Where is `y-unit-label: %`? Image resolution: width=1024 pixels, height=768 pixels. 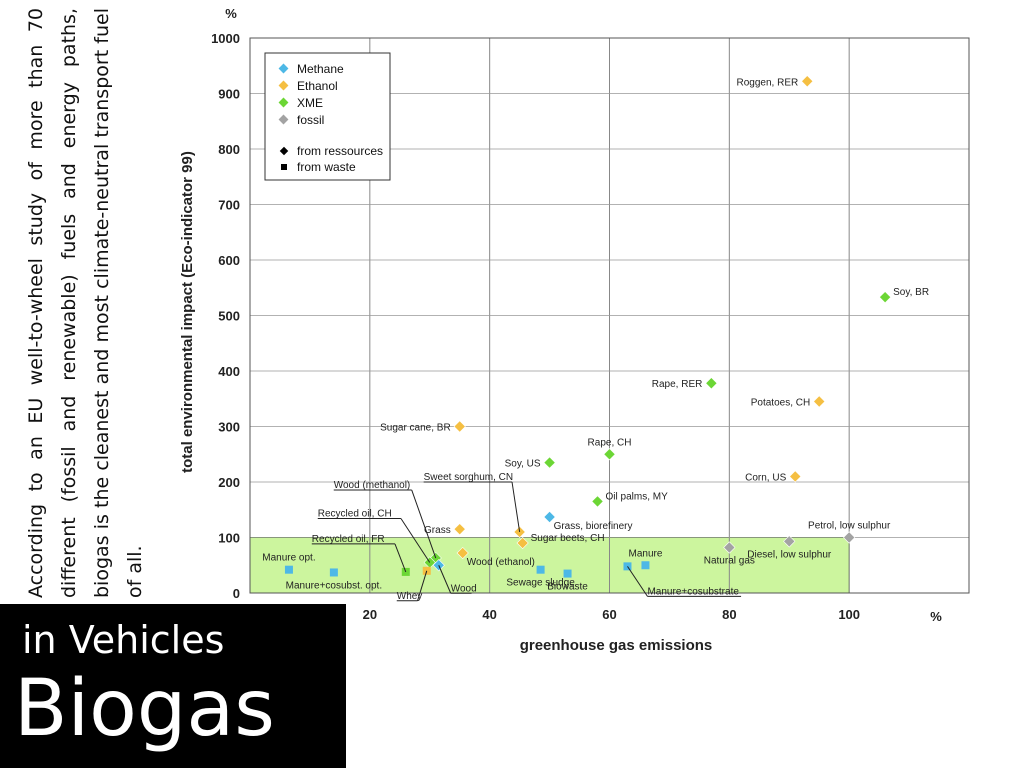
y-unit-label: % is located at coordinates (231, 13).